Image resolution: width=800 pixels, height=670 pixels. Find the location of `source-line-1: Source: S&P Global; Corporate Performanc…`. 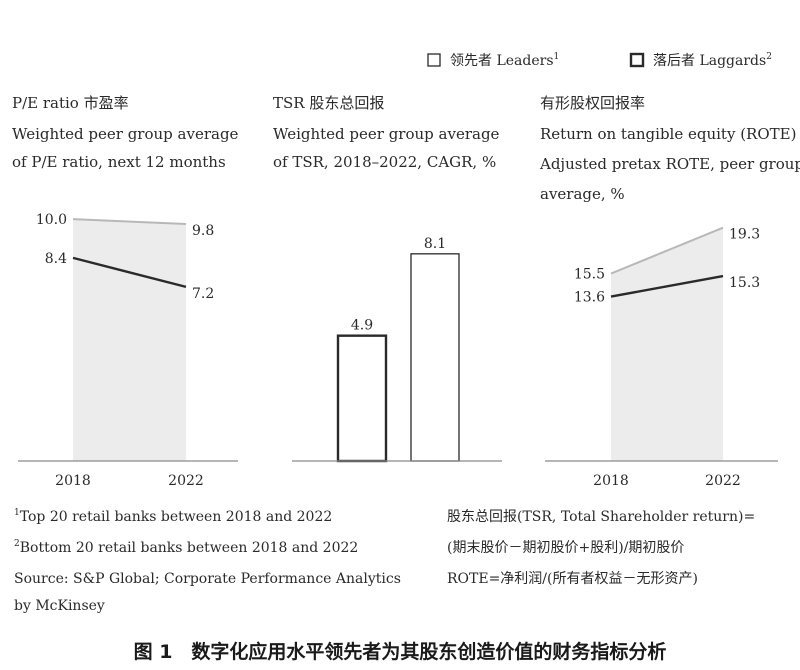

source-line-1: Source: S&P Global; Corporate Performanc… is located at coordinates (207, 579).